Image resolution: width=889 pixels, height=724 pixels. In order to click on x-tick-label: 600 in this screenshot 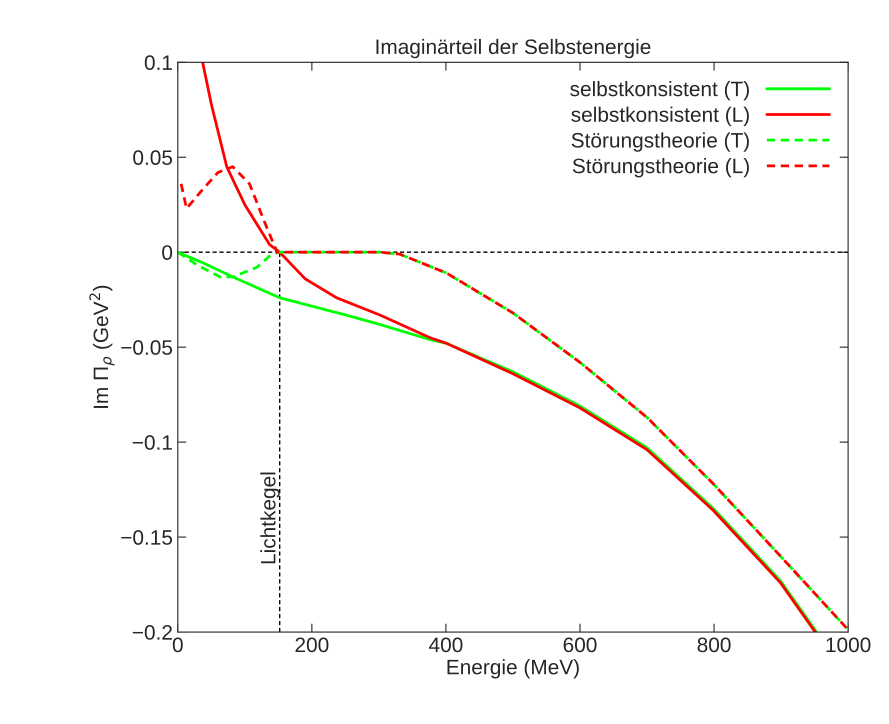, I will do `click(580, 644)`.